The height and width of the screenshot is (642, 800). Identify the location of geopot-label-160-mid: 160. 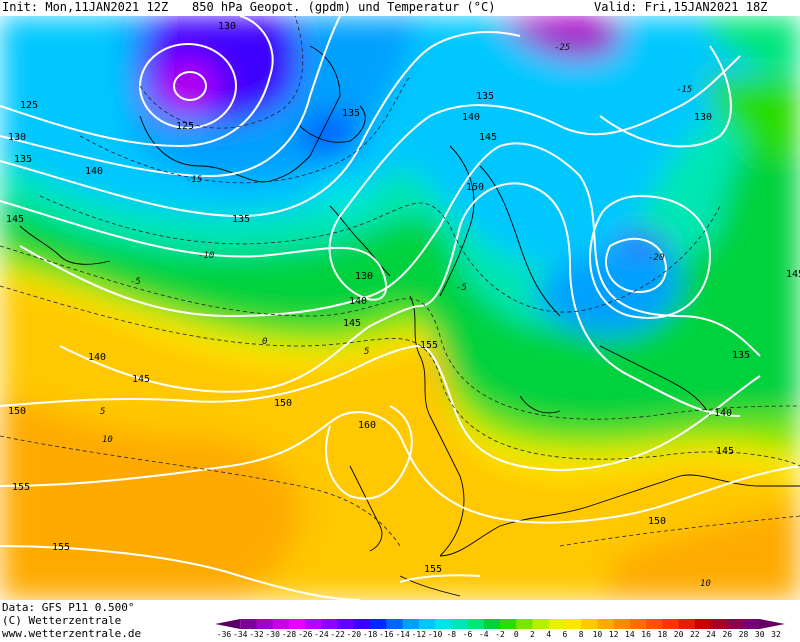
(367, 425).